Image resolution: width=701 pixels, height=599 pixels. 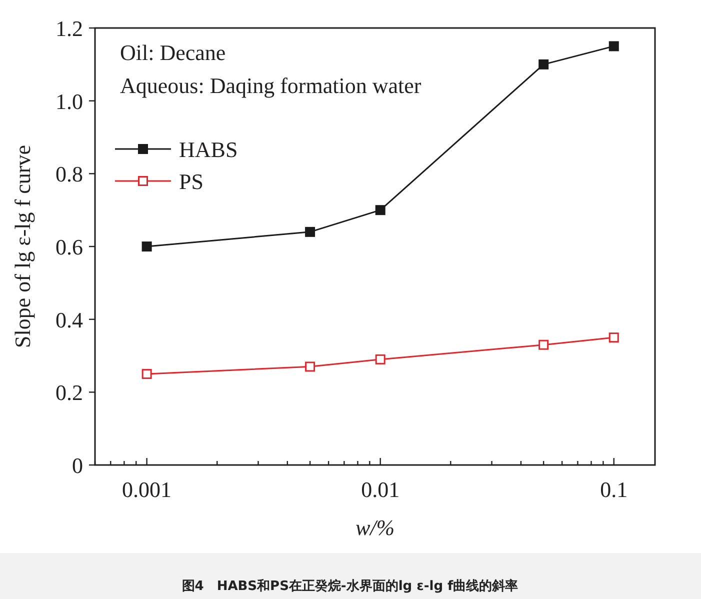 What do you see at coordinates (69, 319) in the screenshot?
I see `y-tick-label: 0.4` at bounding box center [69, 319].